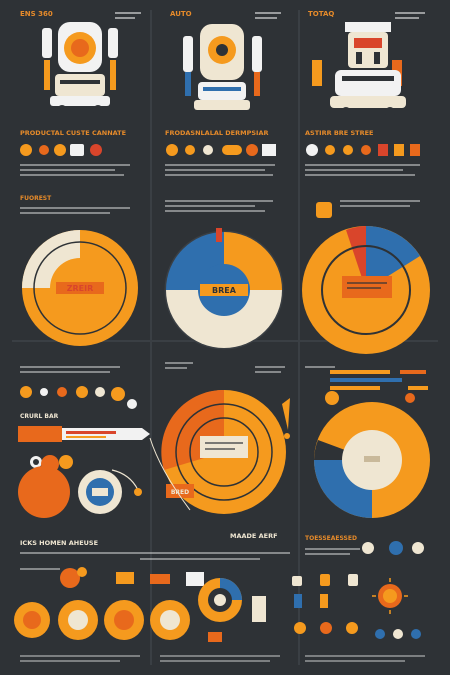  What do you see at coordinates (339, 133) in the screenshot?
I see `section-3-title: ASTIRR BRE STREE` at bounding box center [339, 133].